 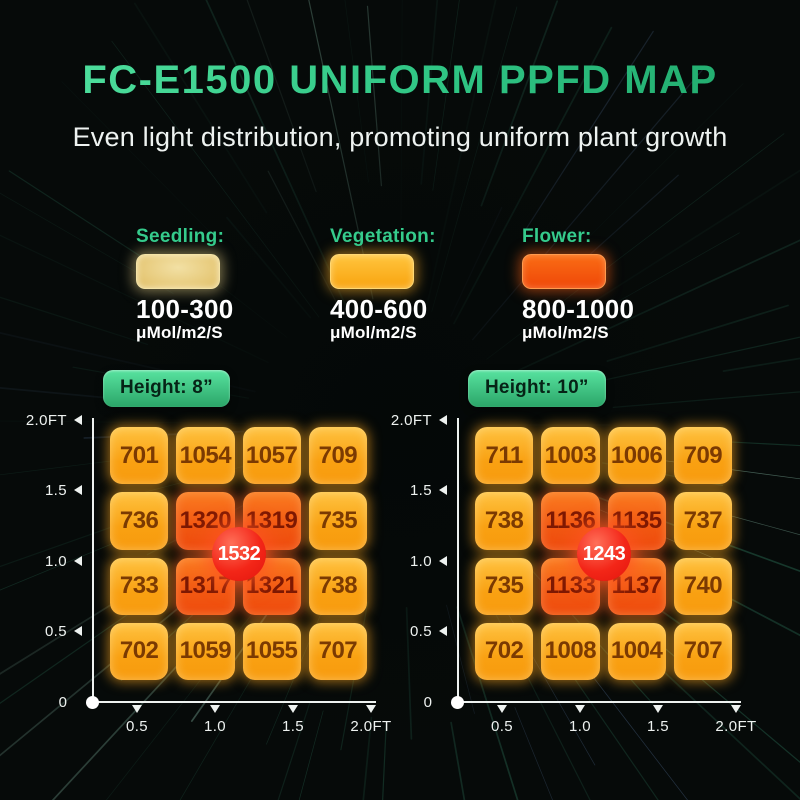 I want to click on peak-value-circle: 1243, so click(x=604, y=554).